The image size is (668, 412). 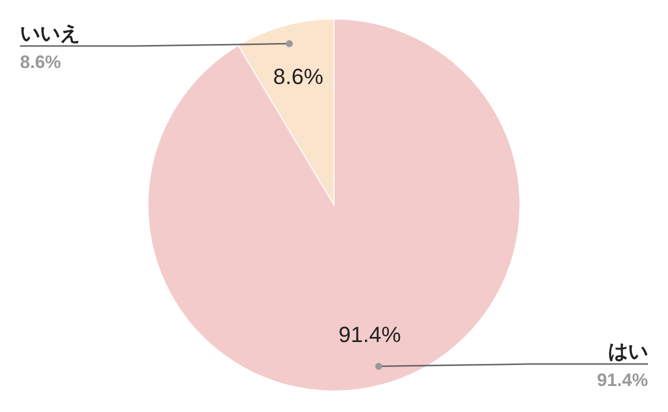 What do you see at coordinates (50, 34) in the screenshot?
I see `slice-label: いいえ` at bounding box center [50, 34].